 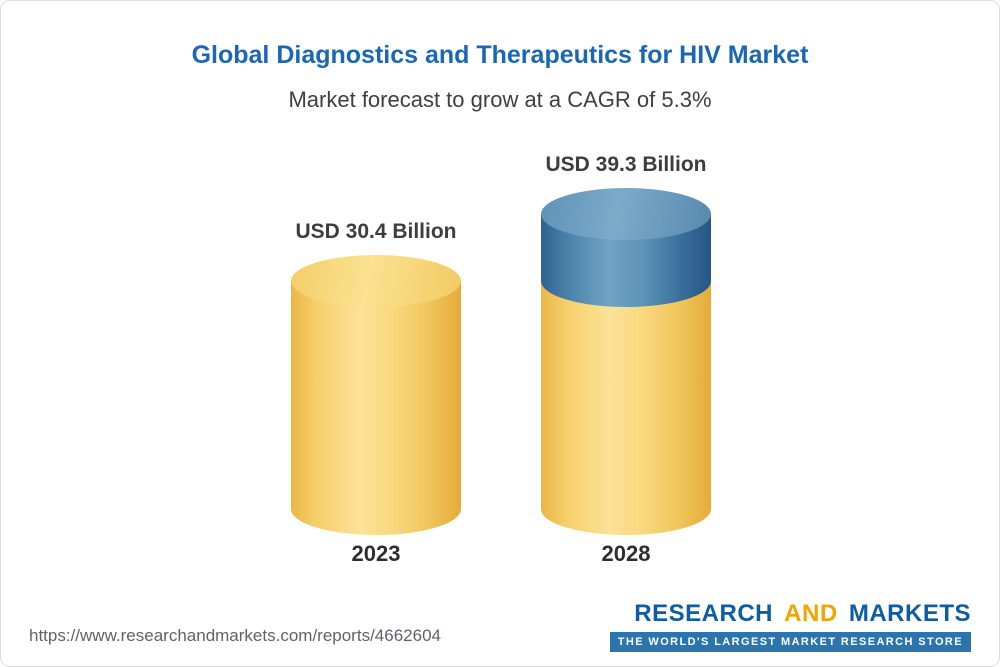 I want to click on value-label-2023: USD 30.4 Billion, so click(x=376, y=231).